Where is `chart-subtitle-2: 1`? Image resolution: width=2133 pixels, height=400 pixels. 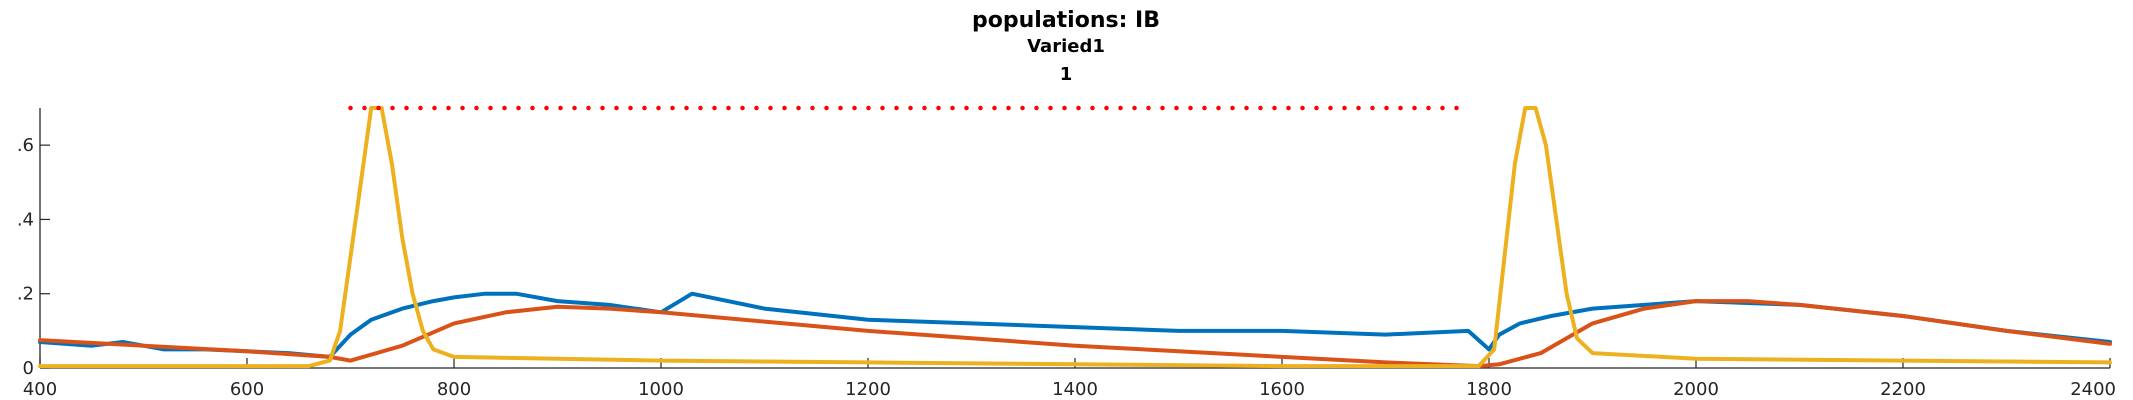 chart-subtitle-2: 1 is located at coordinates (1066, 74).